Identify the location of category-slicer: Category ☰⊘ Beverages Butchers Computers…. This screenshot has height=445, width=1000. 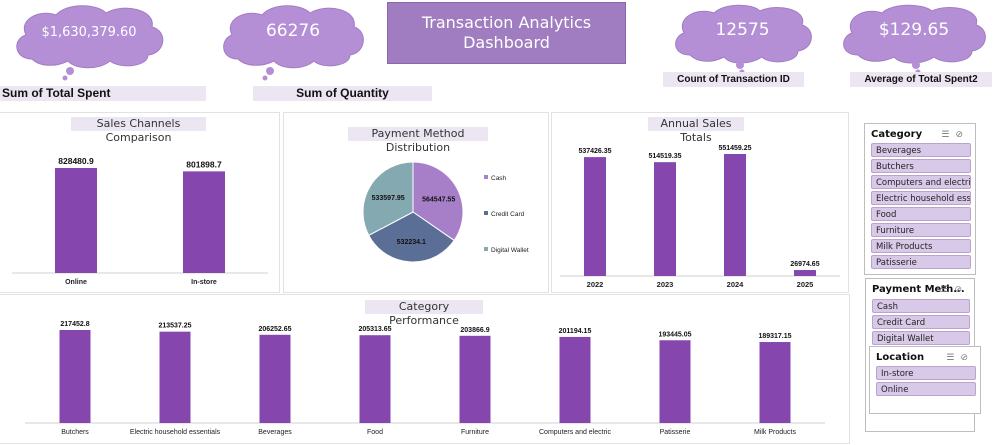
(920, 199).